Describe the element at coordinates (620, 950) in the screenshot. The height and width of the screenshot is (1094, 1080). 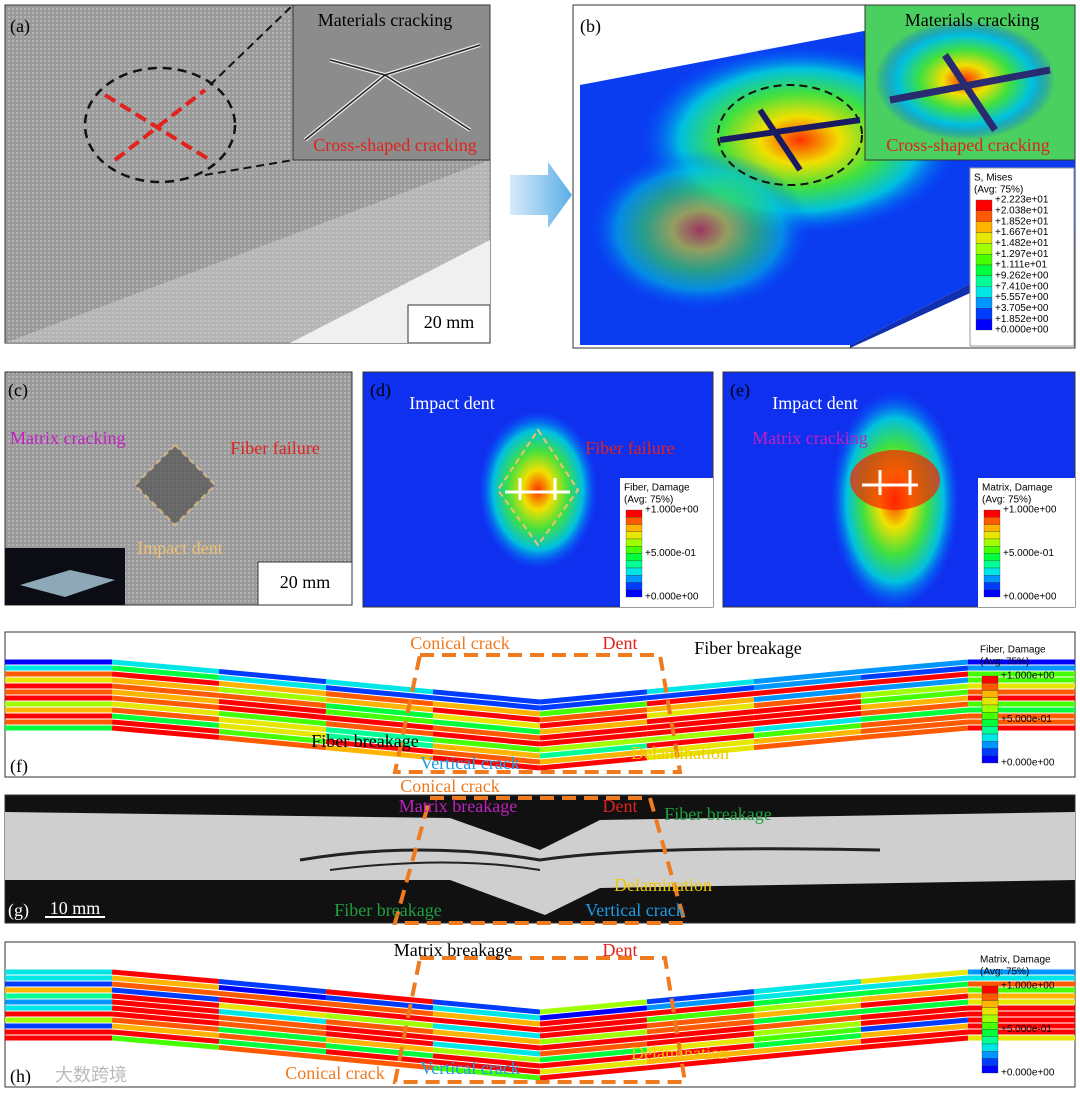
I see `annotation: Dent` at that location.